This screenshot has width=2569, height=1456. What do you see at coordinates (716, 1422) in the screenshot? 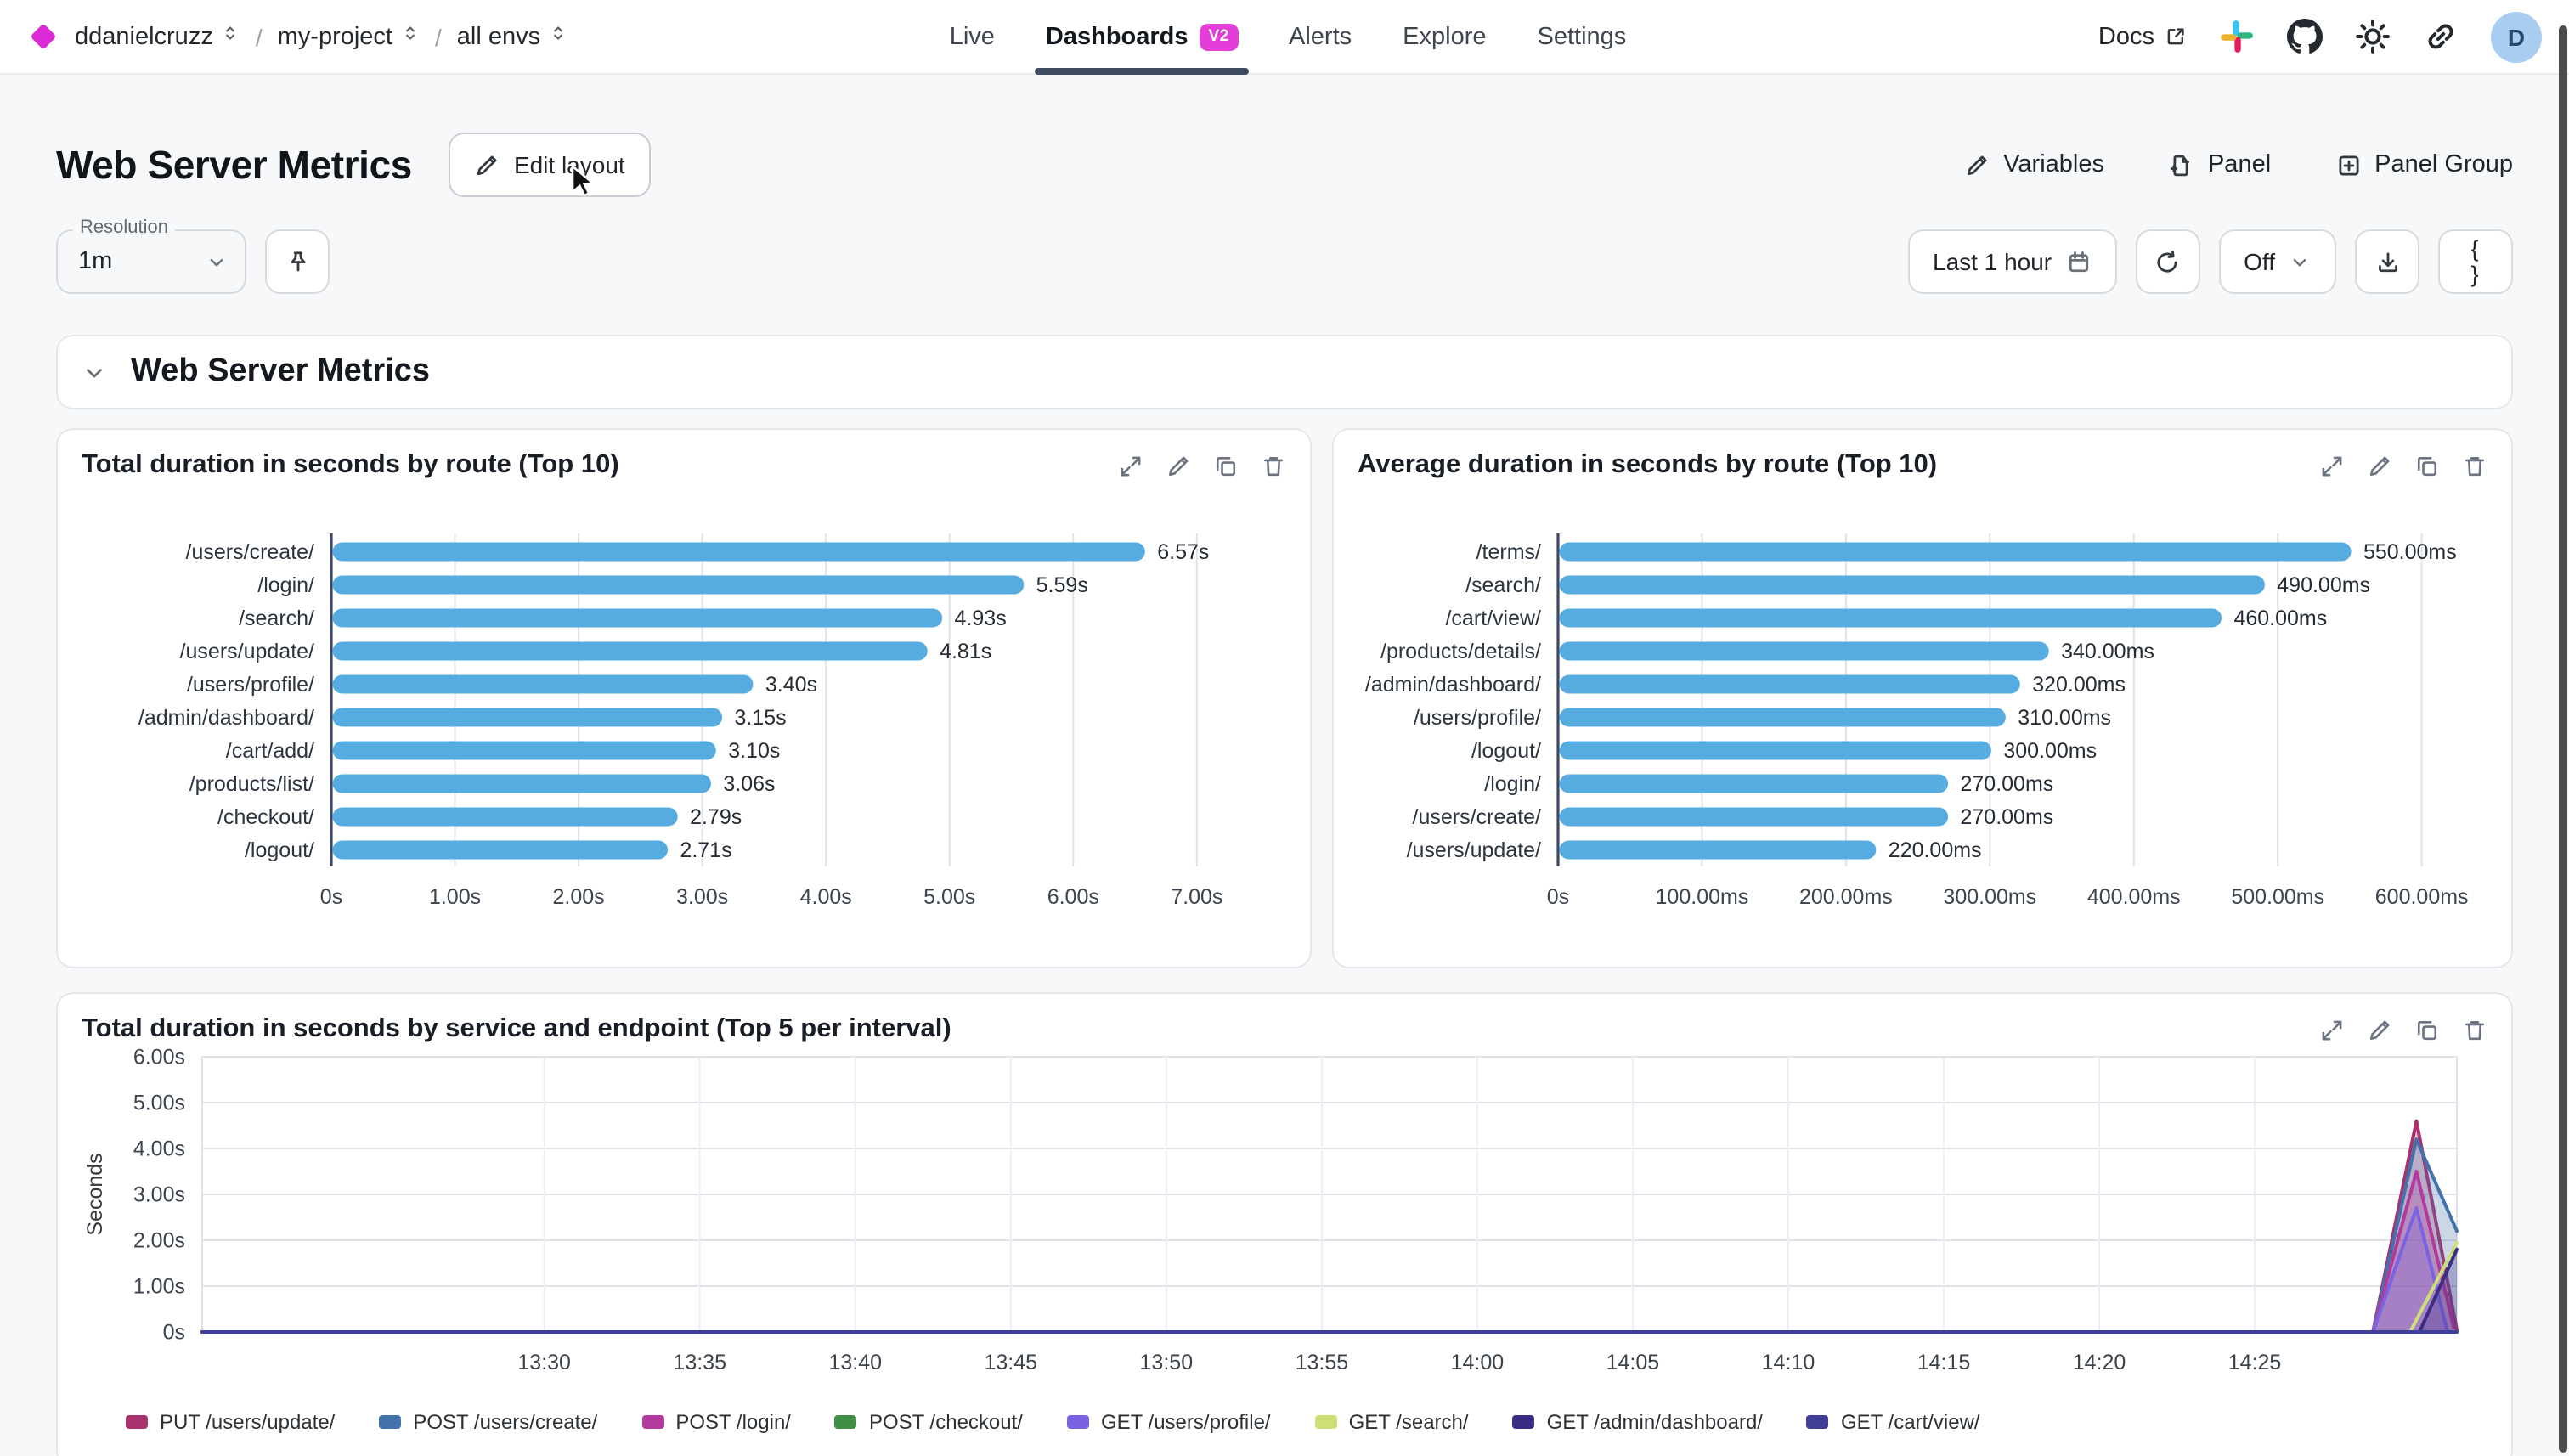
I see `legend-item: POST /login/` at bounding box center [716, 1422].